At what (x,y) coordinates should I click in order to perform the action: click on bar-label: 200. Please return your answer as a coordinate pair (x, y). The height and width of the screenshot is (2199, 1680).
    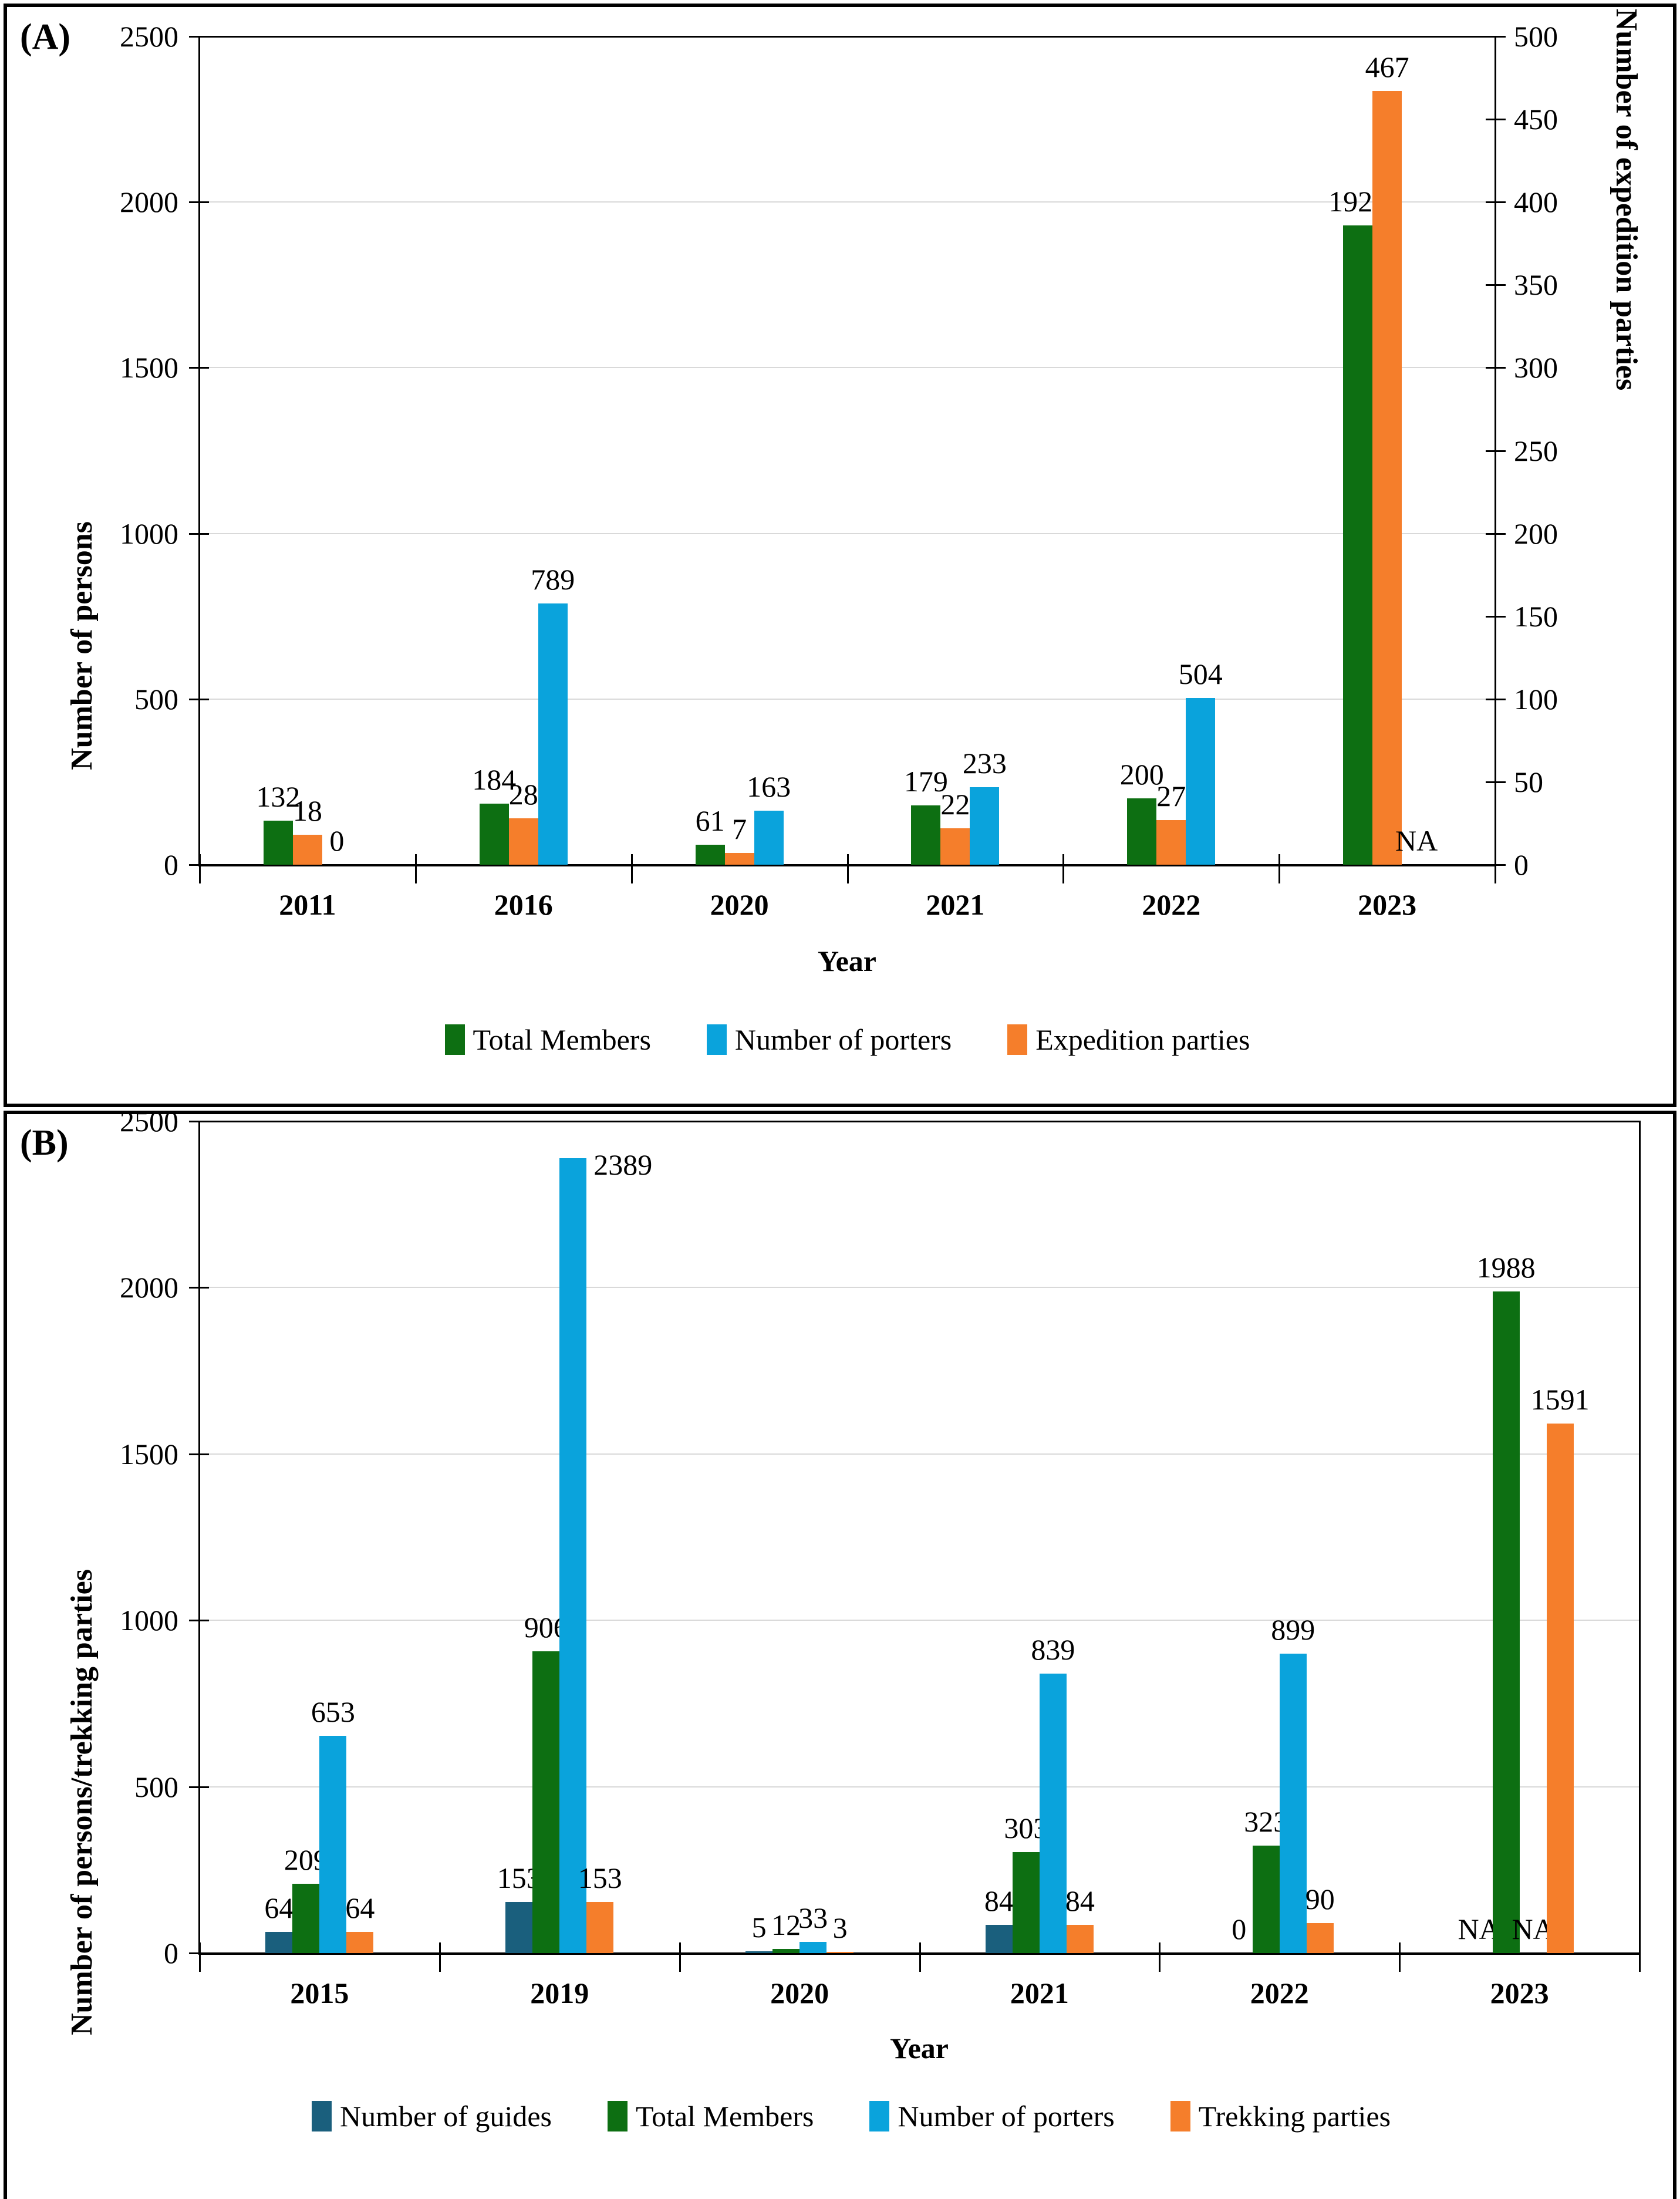
    Looking at the image, I should click on (1141, 774).